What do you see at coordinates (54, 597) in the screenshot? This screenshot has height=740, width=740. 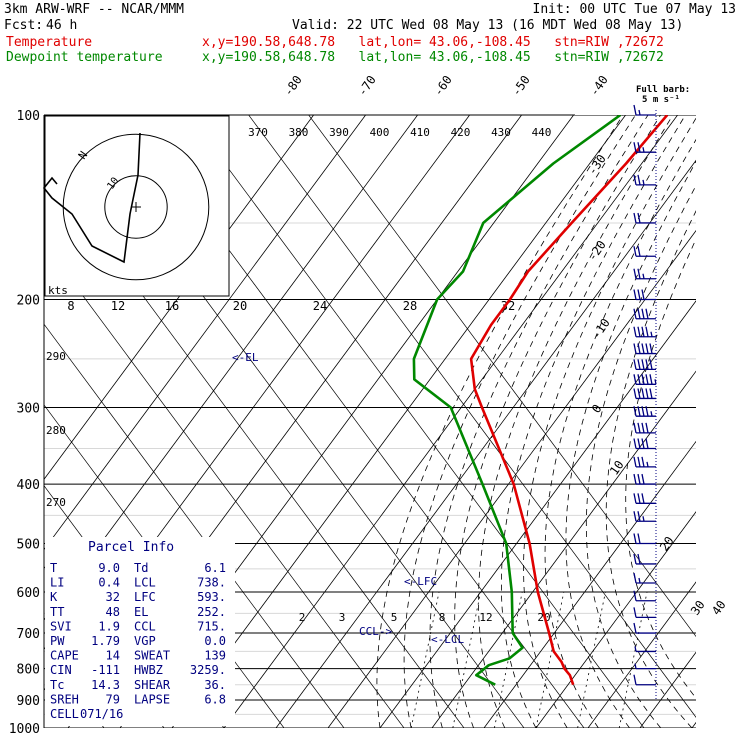 I see `parcel-info-key: K` at bounding box center [54, 597].